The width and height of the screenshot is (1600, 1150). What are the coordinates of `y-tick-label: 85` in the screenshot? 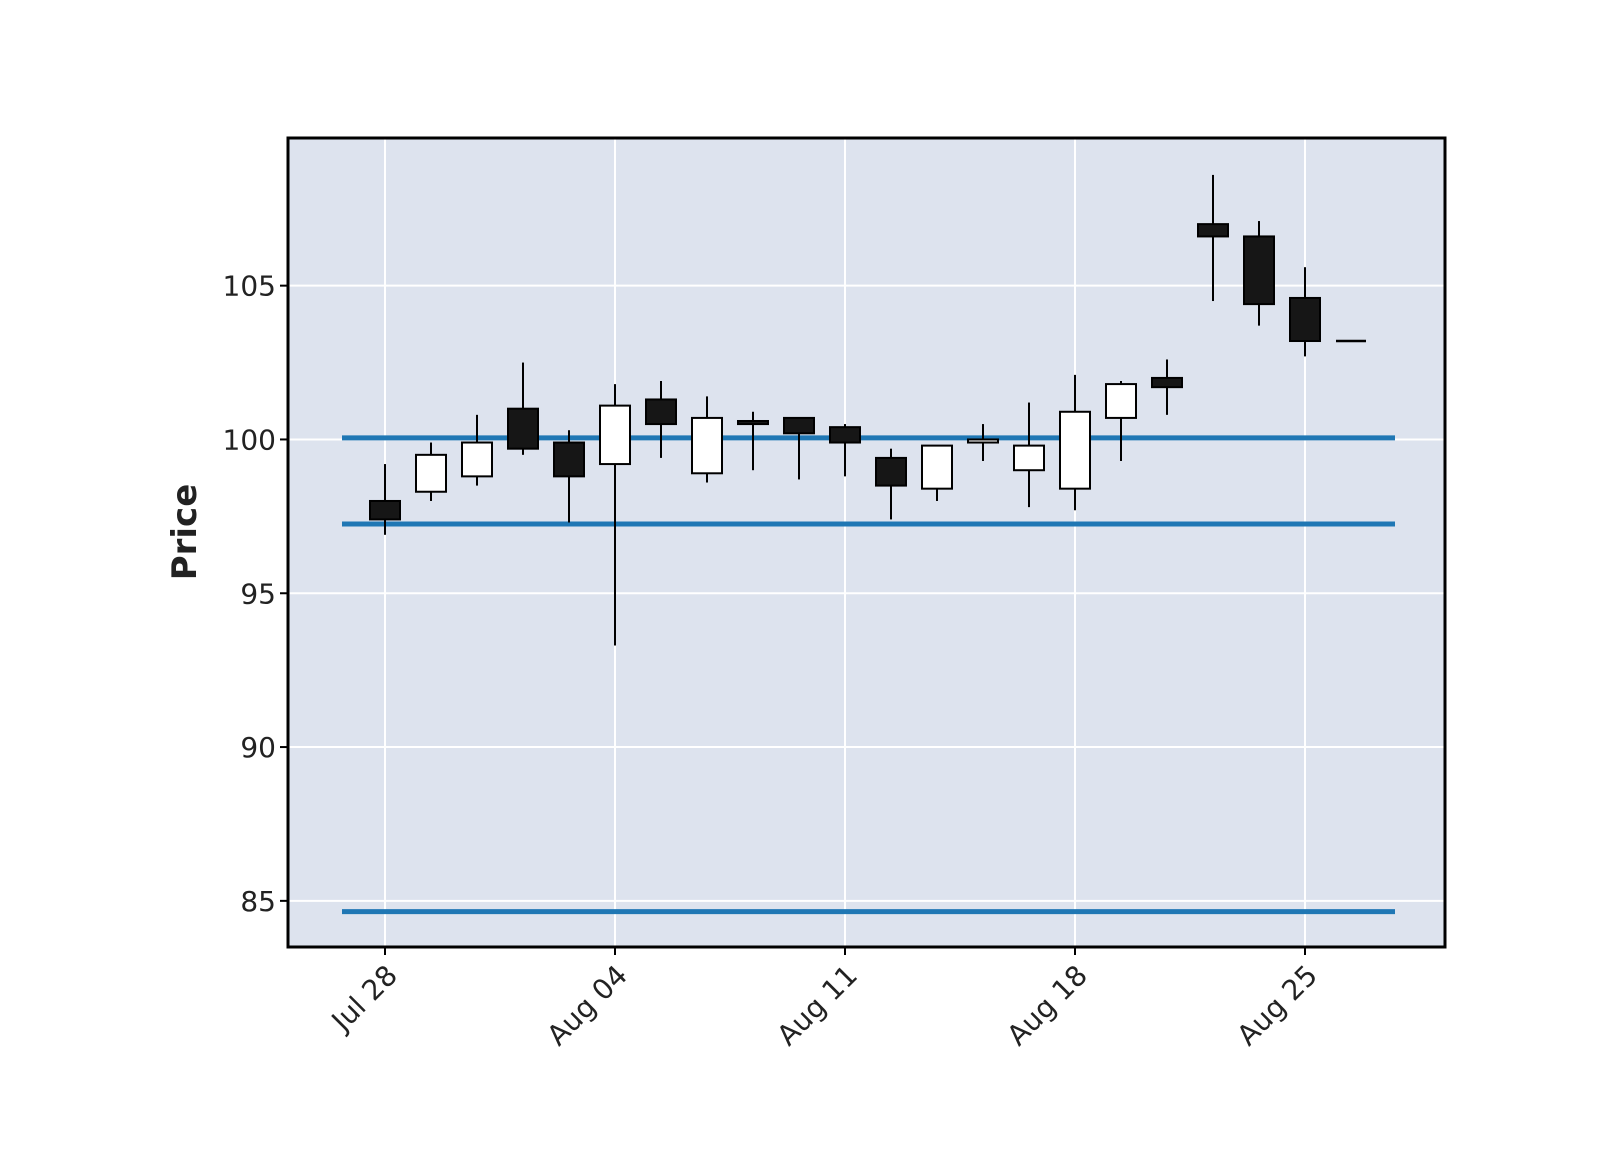 It's located at (258, 901).